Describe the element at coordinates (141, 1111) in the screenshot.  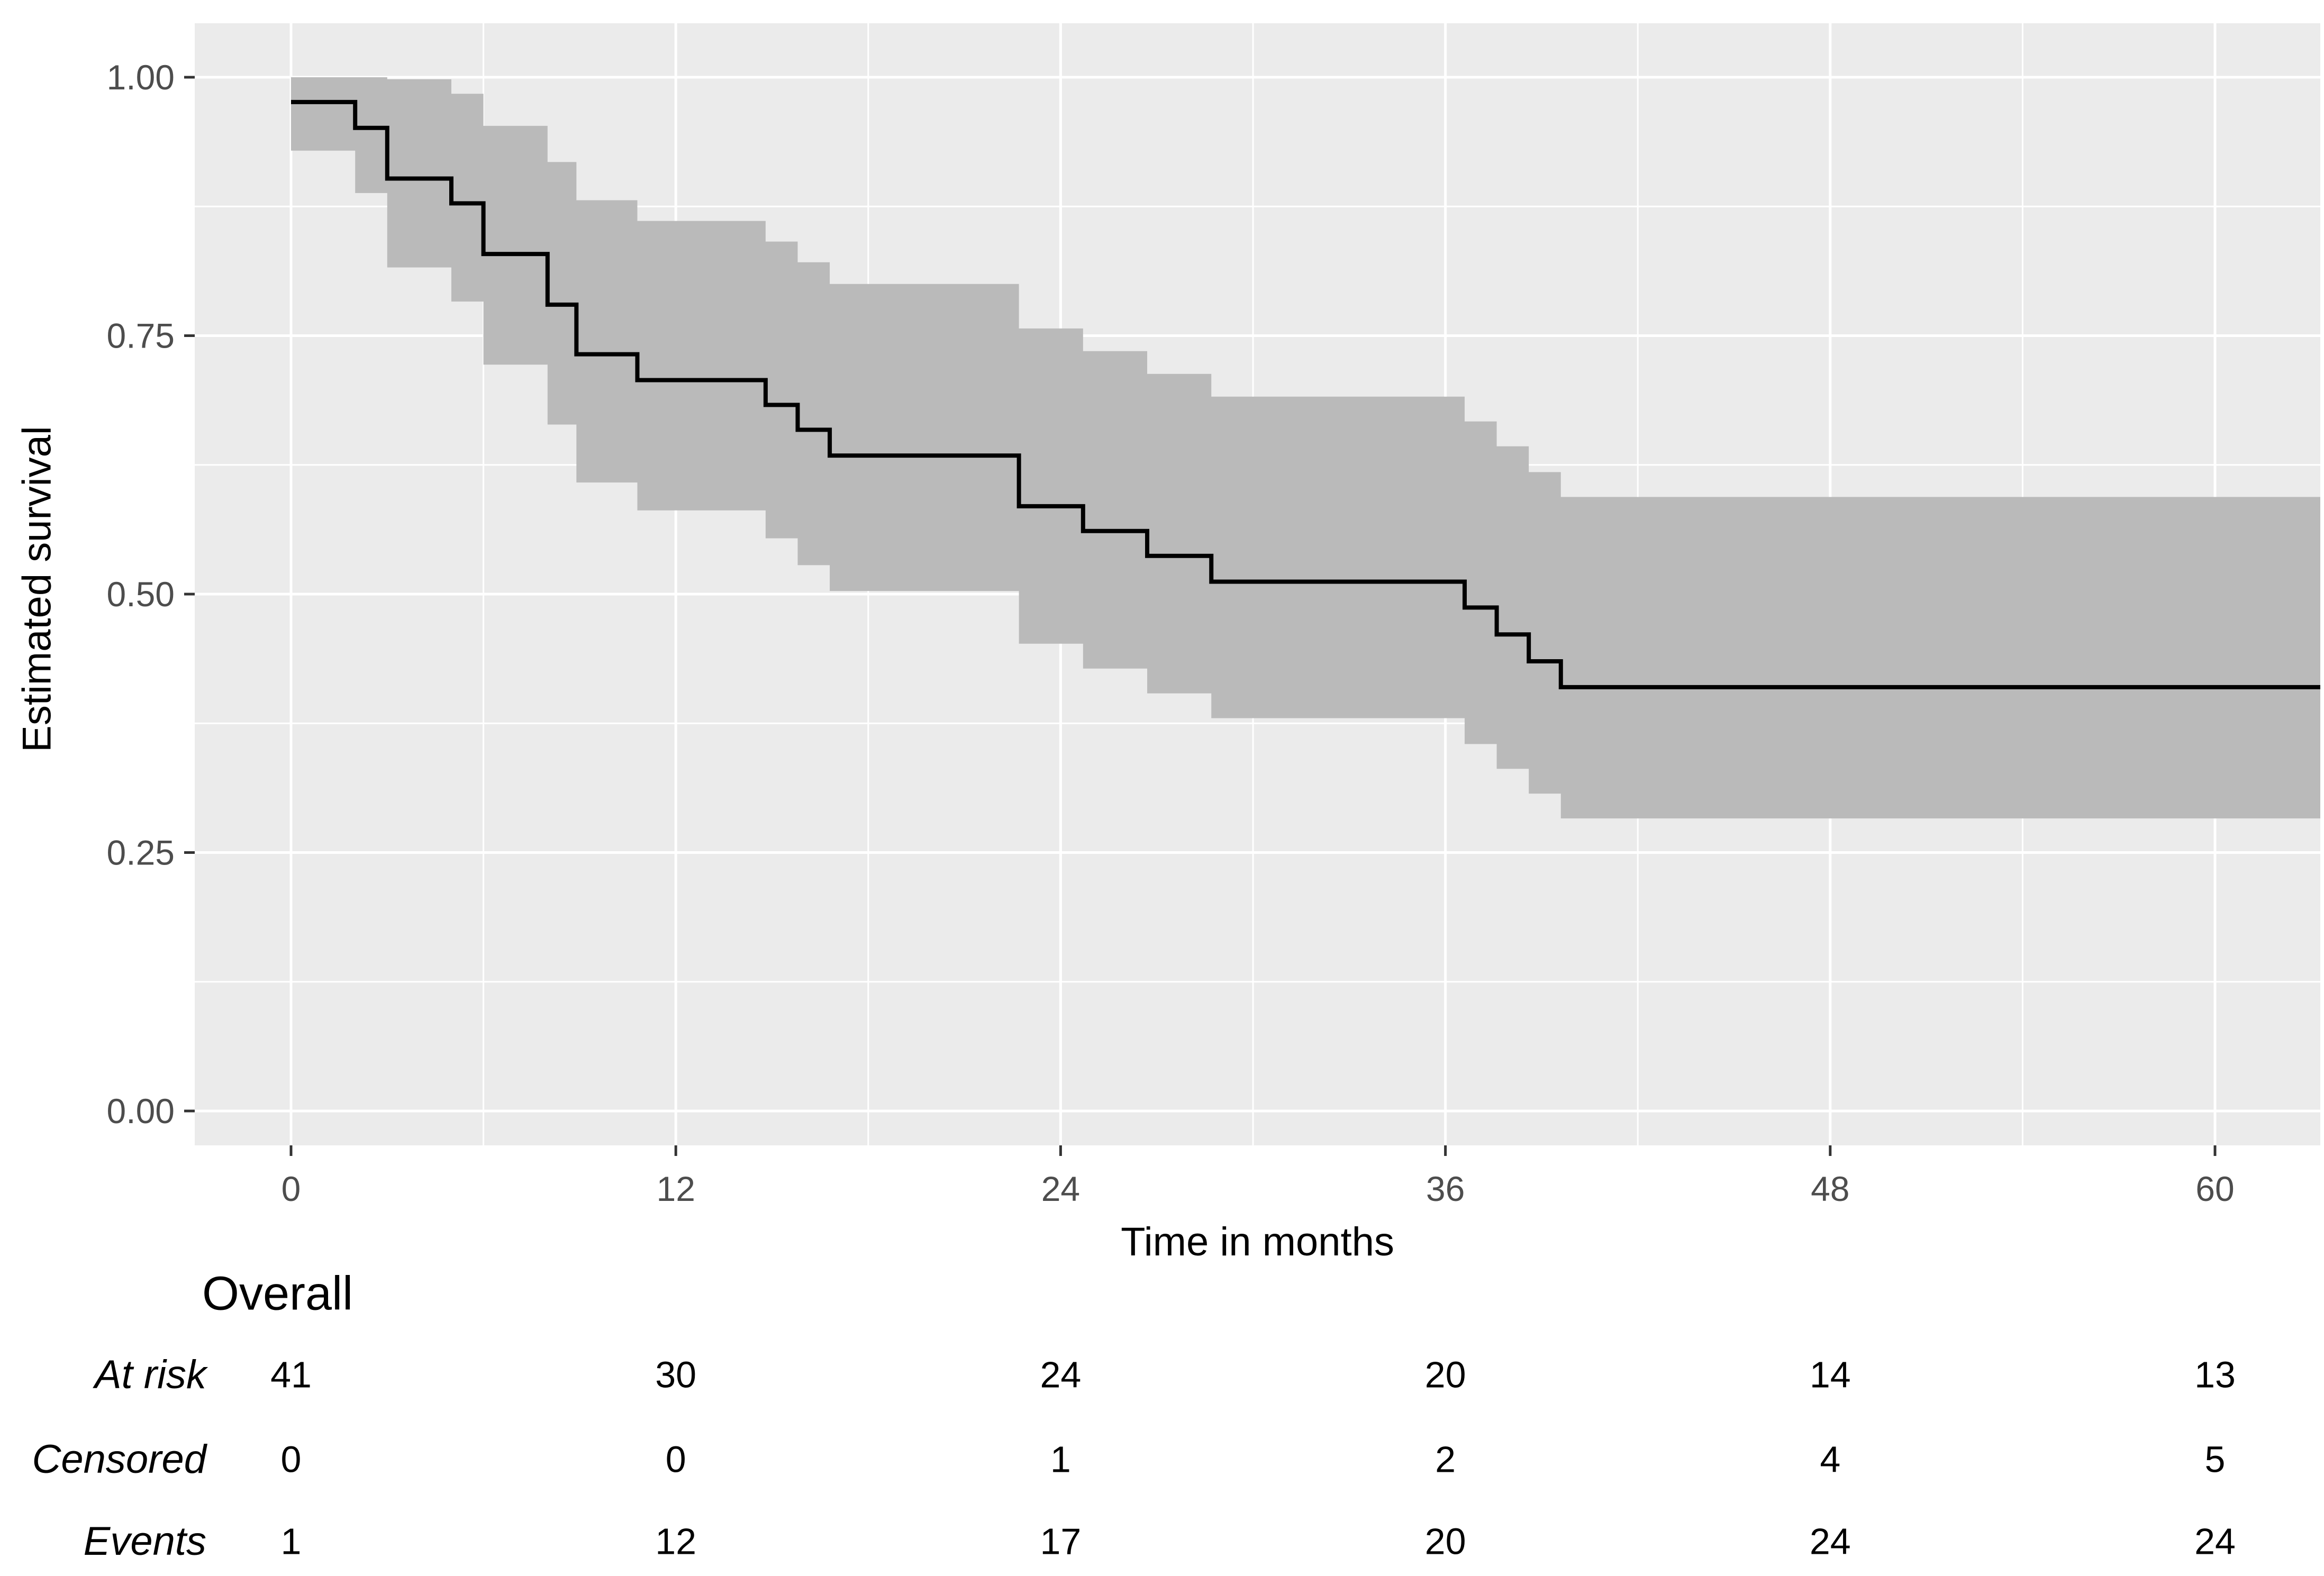
I see `y-tick-label: 0.00` at that location.